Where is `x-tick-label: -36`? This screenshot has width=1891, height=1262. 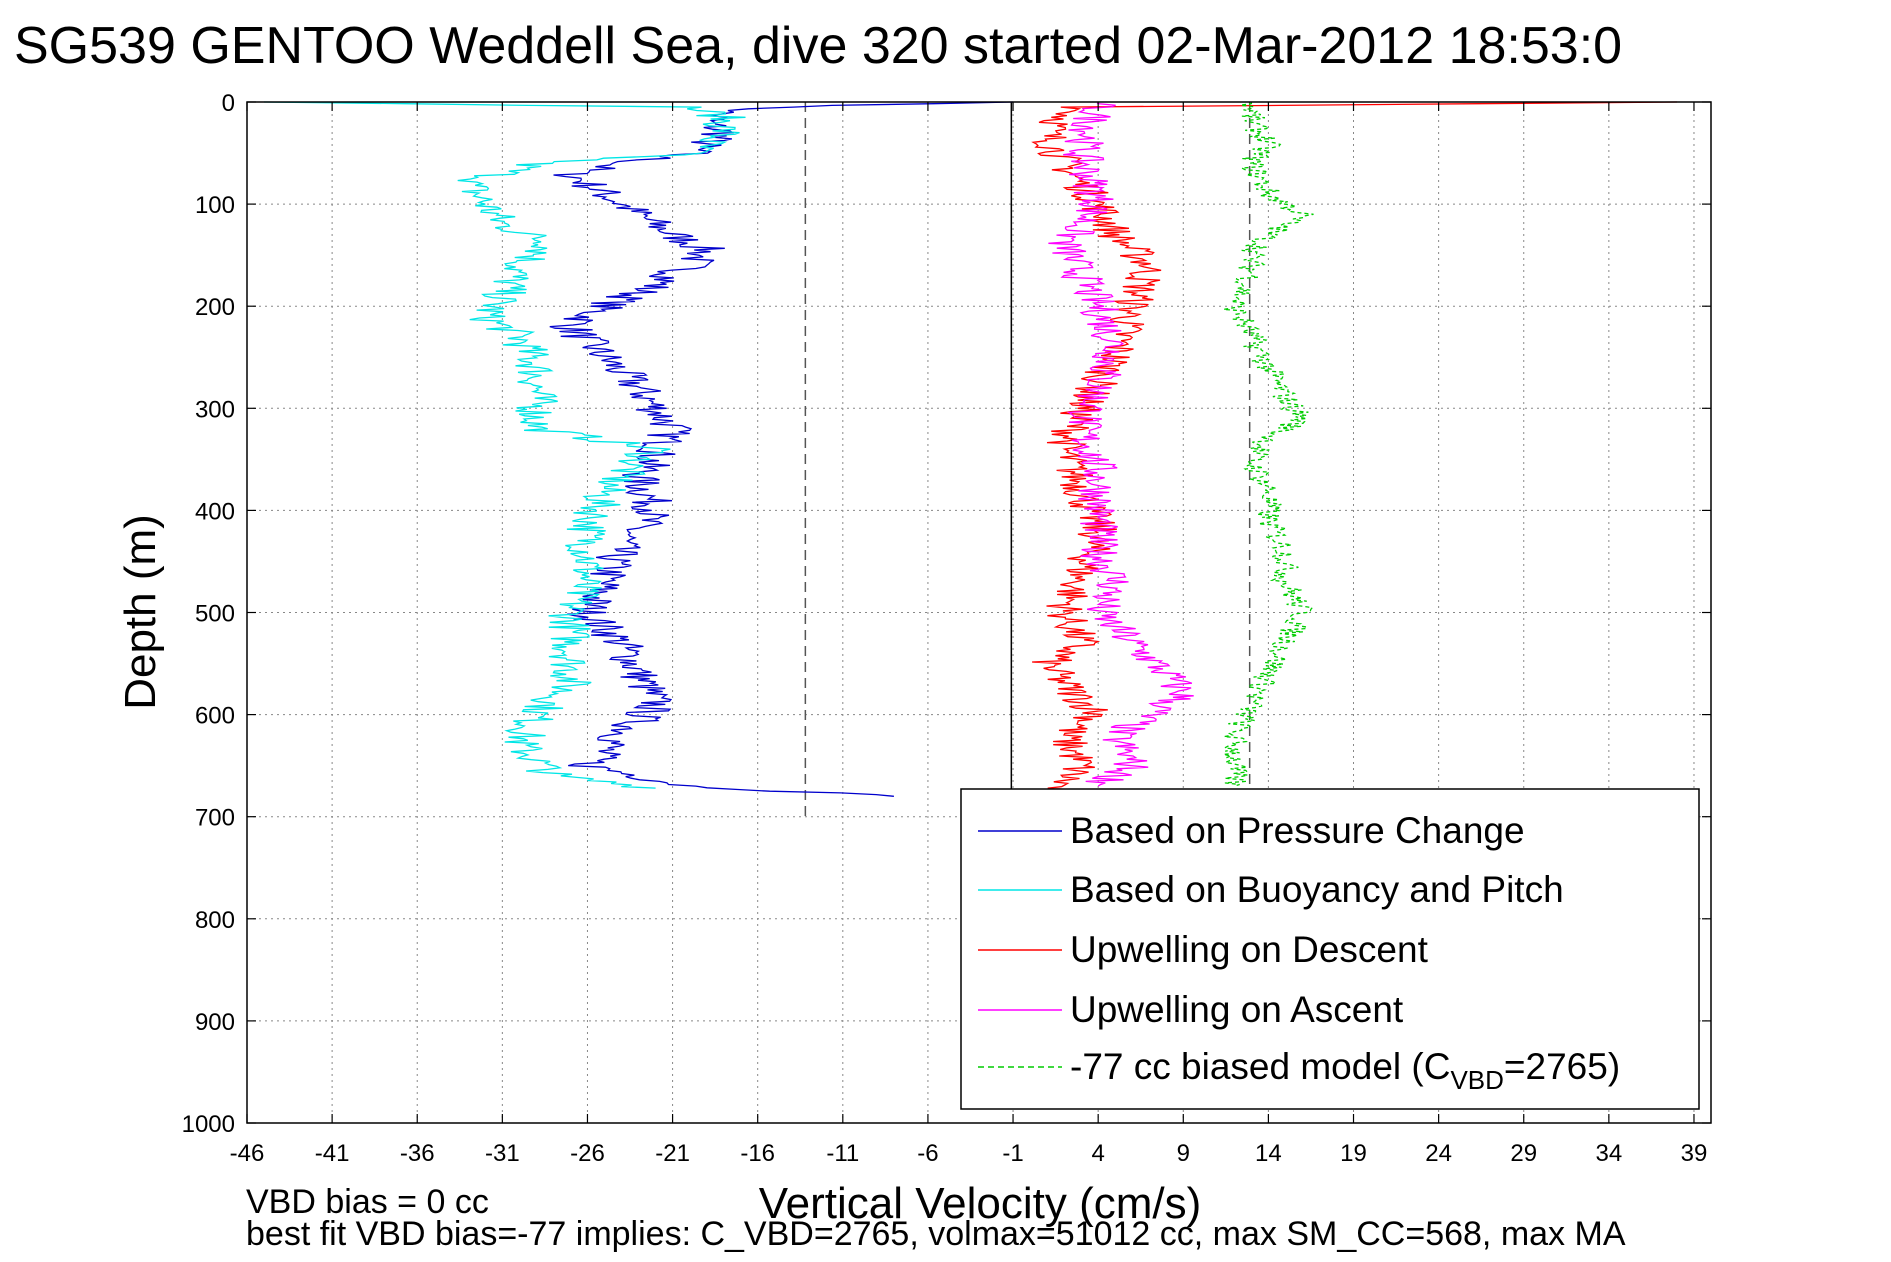
x-tick-label: -36 is located at coordinates (417, 1153).